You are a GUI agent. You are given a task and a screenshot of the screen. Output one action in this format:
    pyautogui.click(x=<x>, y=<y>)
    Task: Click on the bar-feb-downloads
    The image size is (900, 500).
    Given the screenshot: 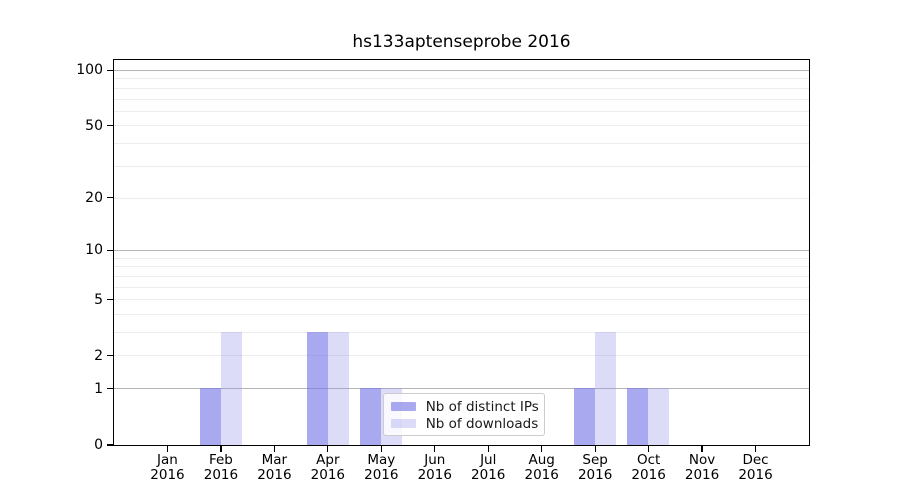 What is the action you would take?
    pyautogui.click(x=231, y=388)
    